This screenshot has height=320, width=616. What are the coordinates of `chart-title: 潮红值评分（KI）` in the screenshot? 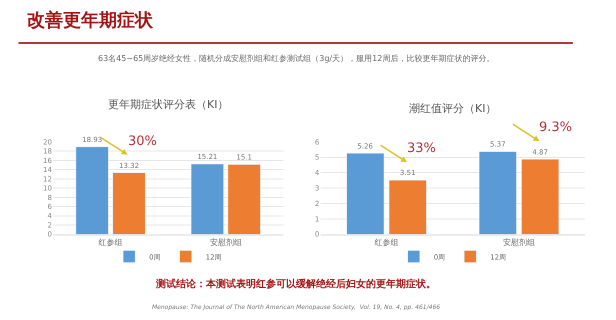 It's located at (452, 108).